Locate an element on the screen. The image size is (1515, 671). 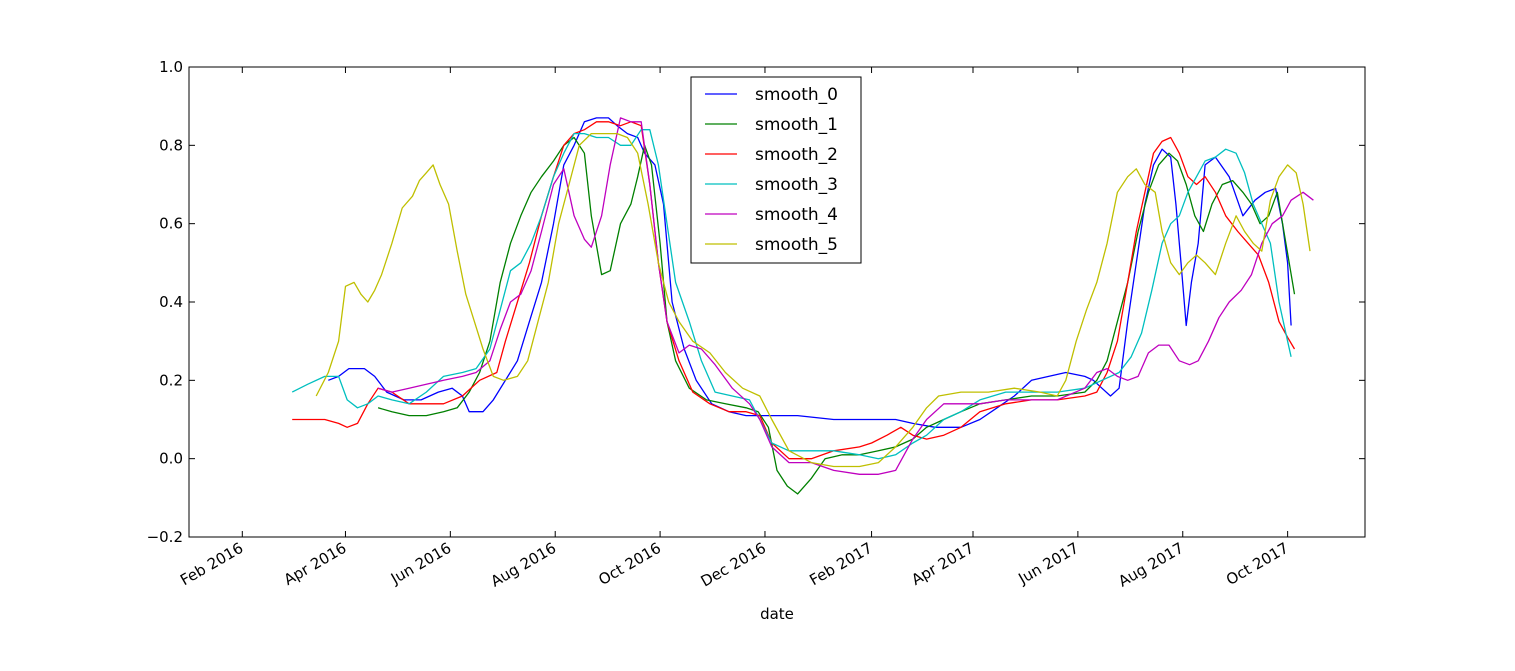
legend-label: smooth_1 is located at coordinates (796, 125).